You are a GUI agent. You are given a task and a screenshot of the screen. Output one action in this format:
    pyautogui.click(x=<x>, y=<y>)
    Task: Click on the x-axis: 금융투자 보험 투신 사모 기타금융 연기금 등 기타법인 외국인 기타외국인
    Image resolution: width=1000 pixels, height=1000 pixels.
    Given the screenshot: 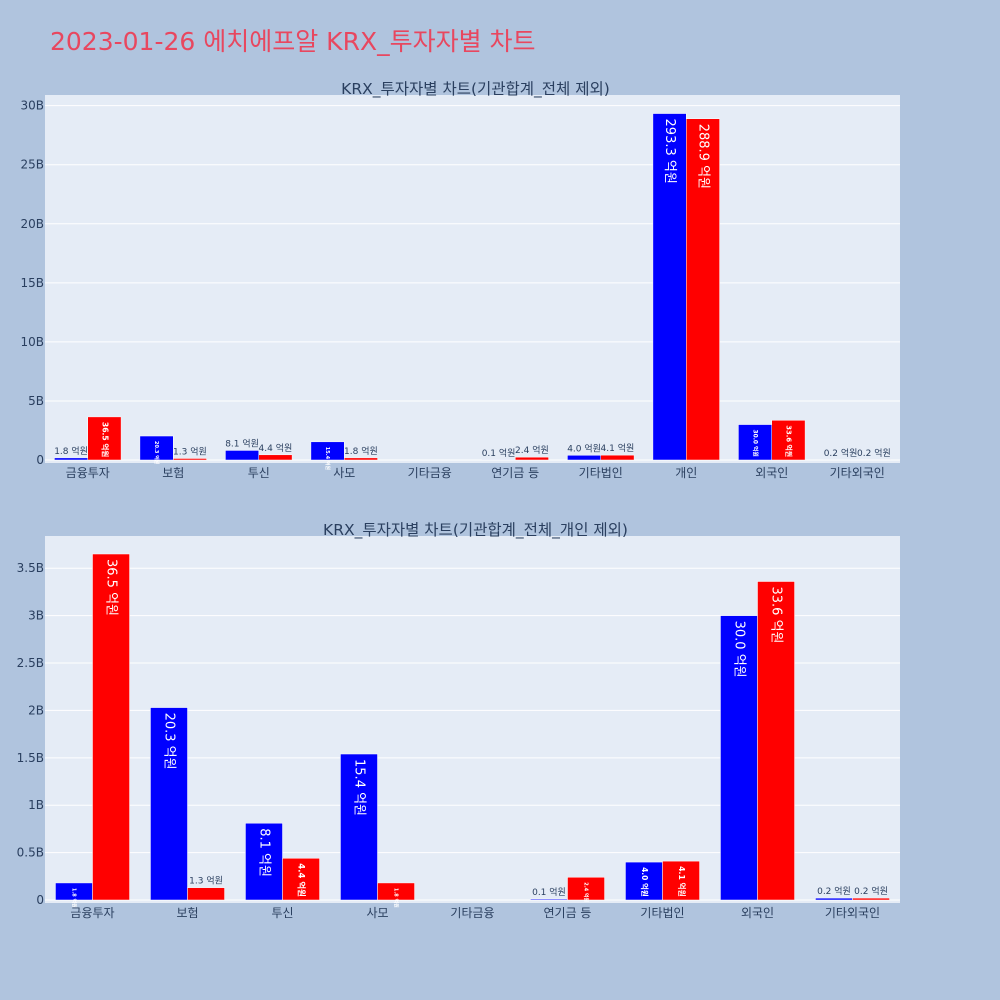 What is the action you would take?
    pyautogui.click(x=475, y=913)
    